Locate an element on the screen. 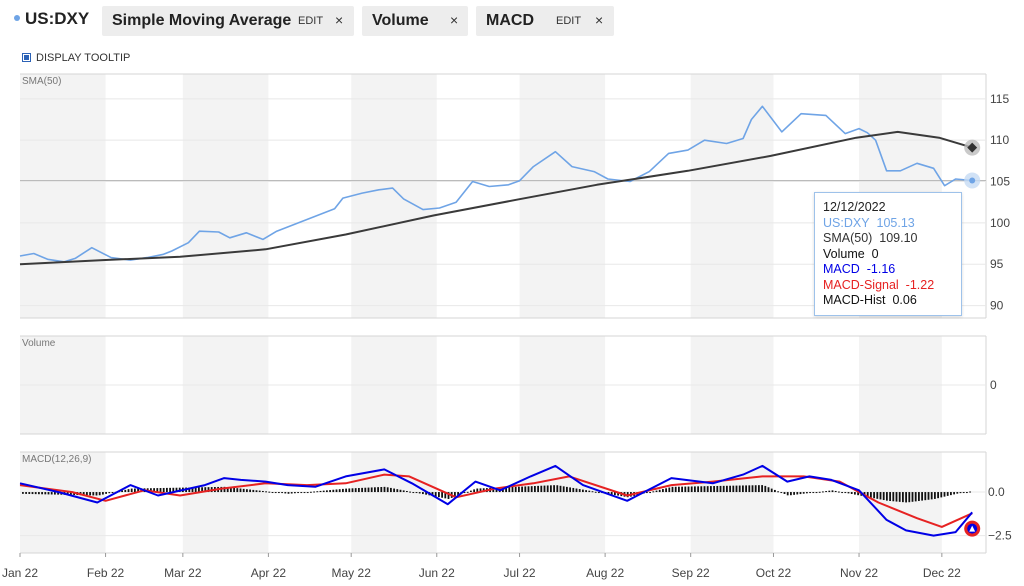 Image resolution: width=1024 pixels, height=586 pixels. y-tick-label: 105 is located at coordinates (1000, 182).